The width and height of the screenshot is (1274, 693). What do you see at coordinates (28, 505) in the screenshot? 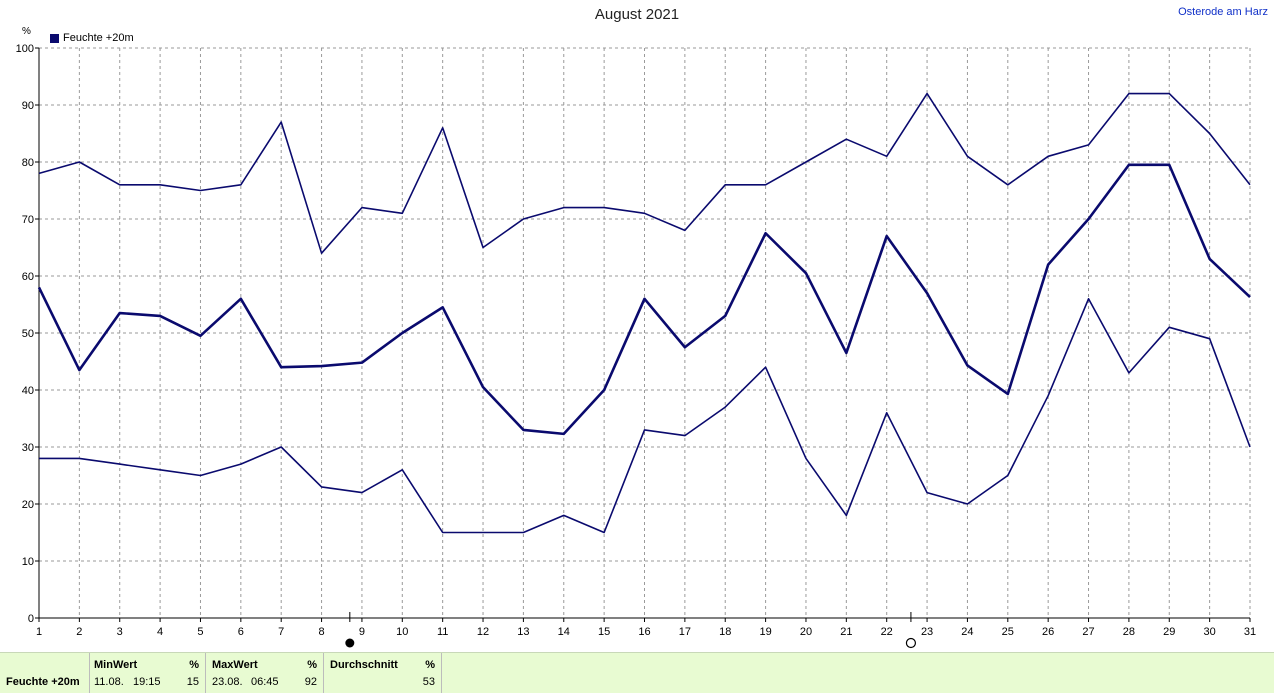
I see `y-tick-label: 20` at bounding box center [28, 505].